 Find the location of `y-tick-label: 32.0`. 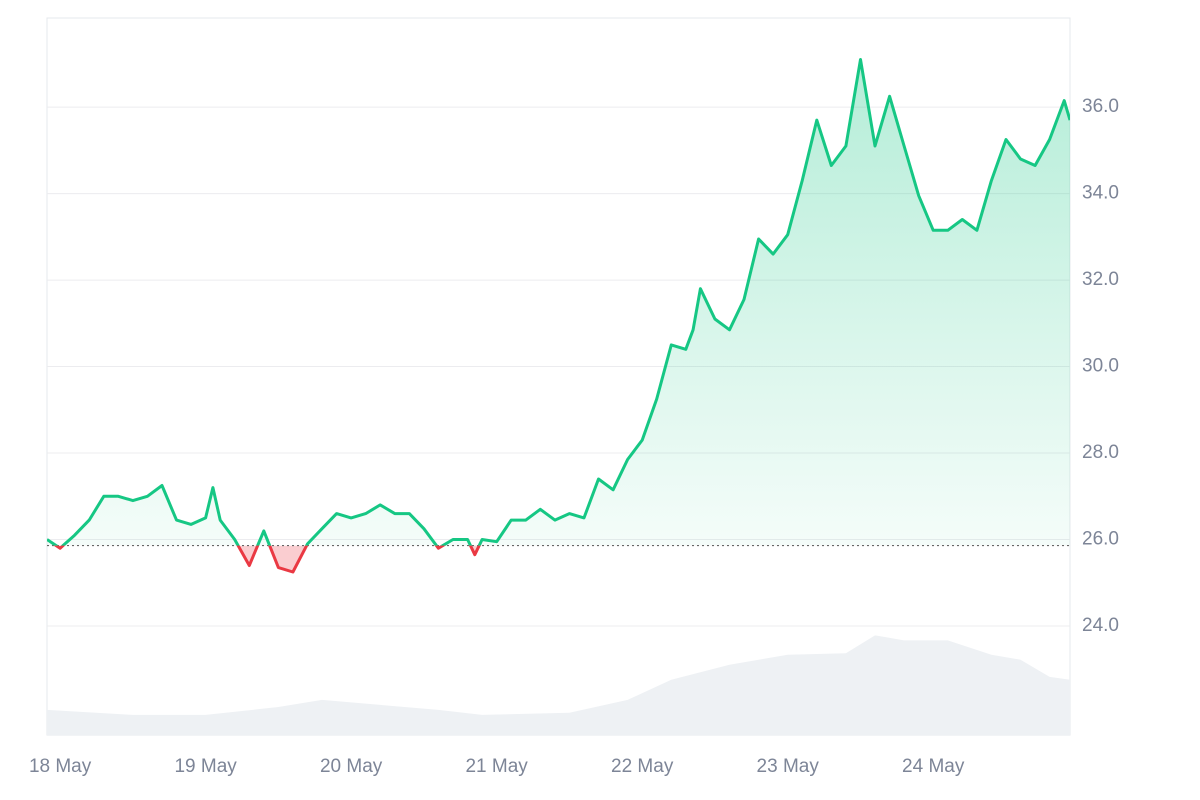

y-tick-label: 32.0 is located at coordinates (1100, 279).